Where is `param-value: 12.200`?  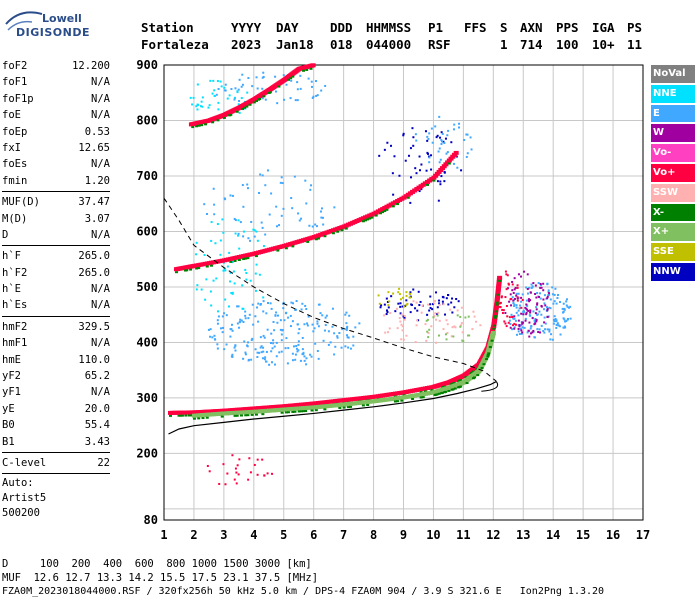 param-value: 12.200 is located at coordinates (91, 66).